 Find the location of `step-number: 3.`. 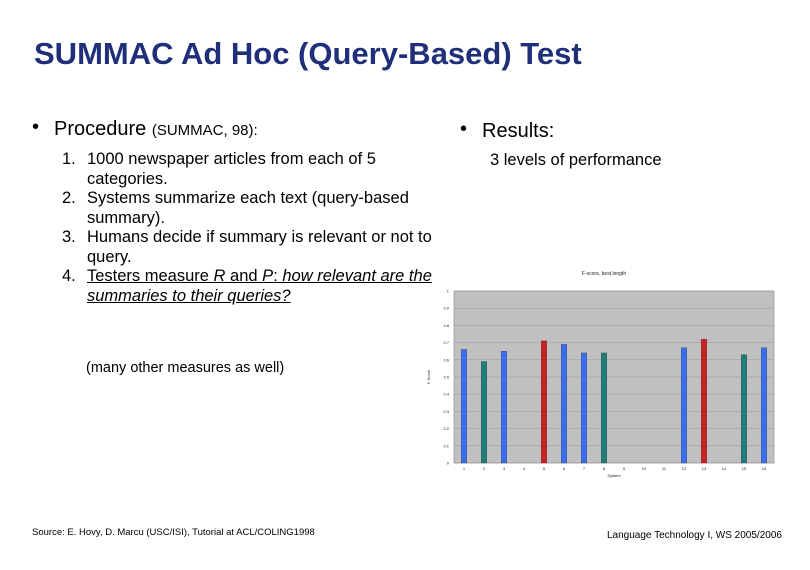

step-number: 3. is located at coordinates (69, 237).